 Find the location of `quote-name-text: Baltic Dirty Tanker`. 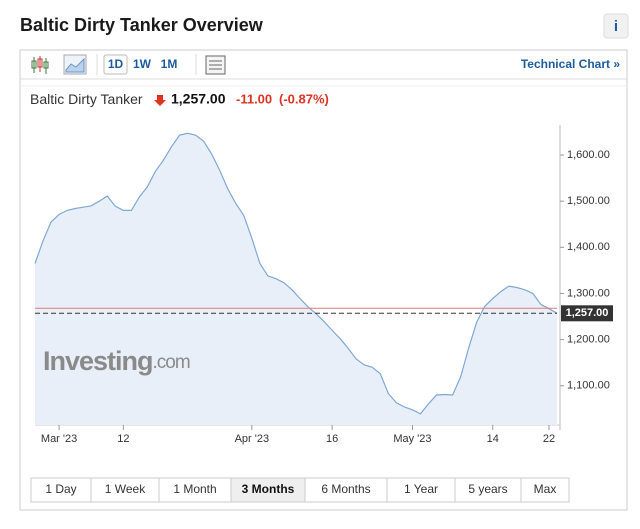

quote-name-text: Baltic Dirty Tanker is located at coordinates (86, 99).